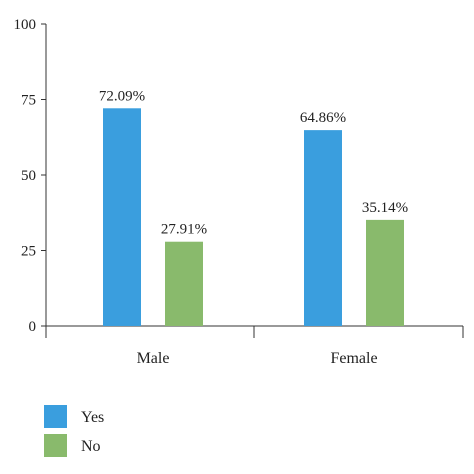 This screenshot has width=474, height=474. What do you see at coordinates (353, 358) in the screenshot?
I see `category-label-female: Female` at bounding box center [353, 358].